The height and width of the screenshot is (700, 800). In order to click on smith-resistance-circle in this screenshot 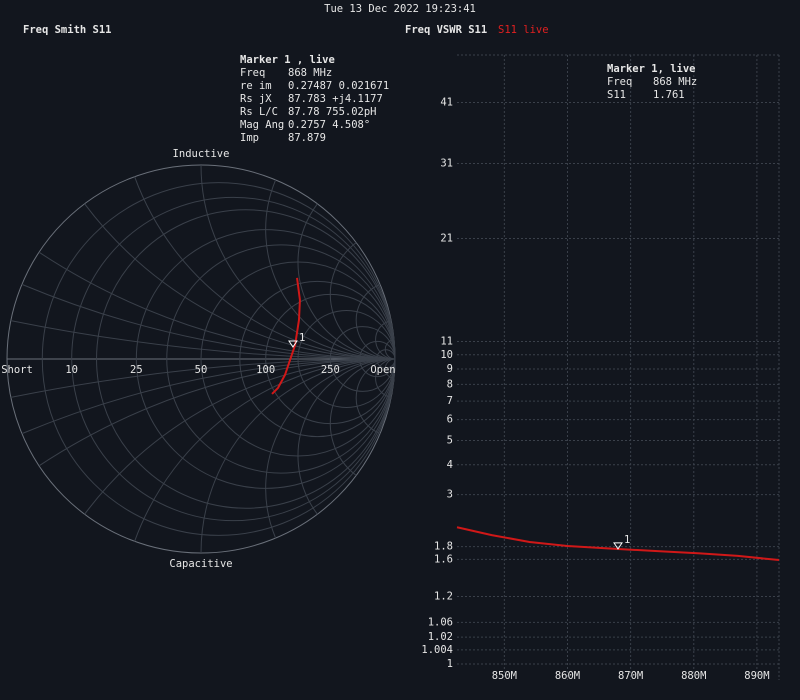, I will do `click(362, 359)`.